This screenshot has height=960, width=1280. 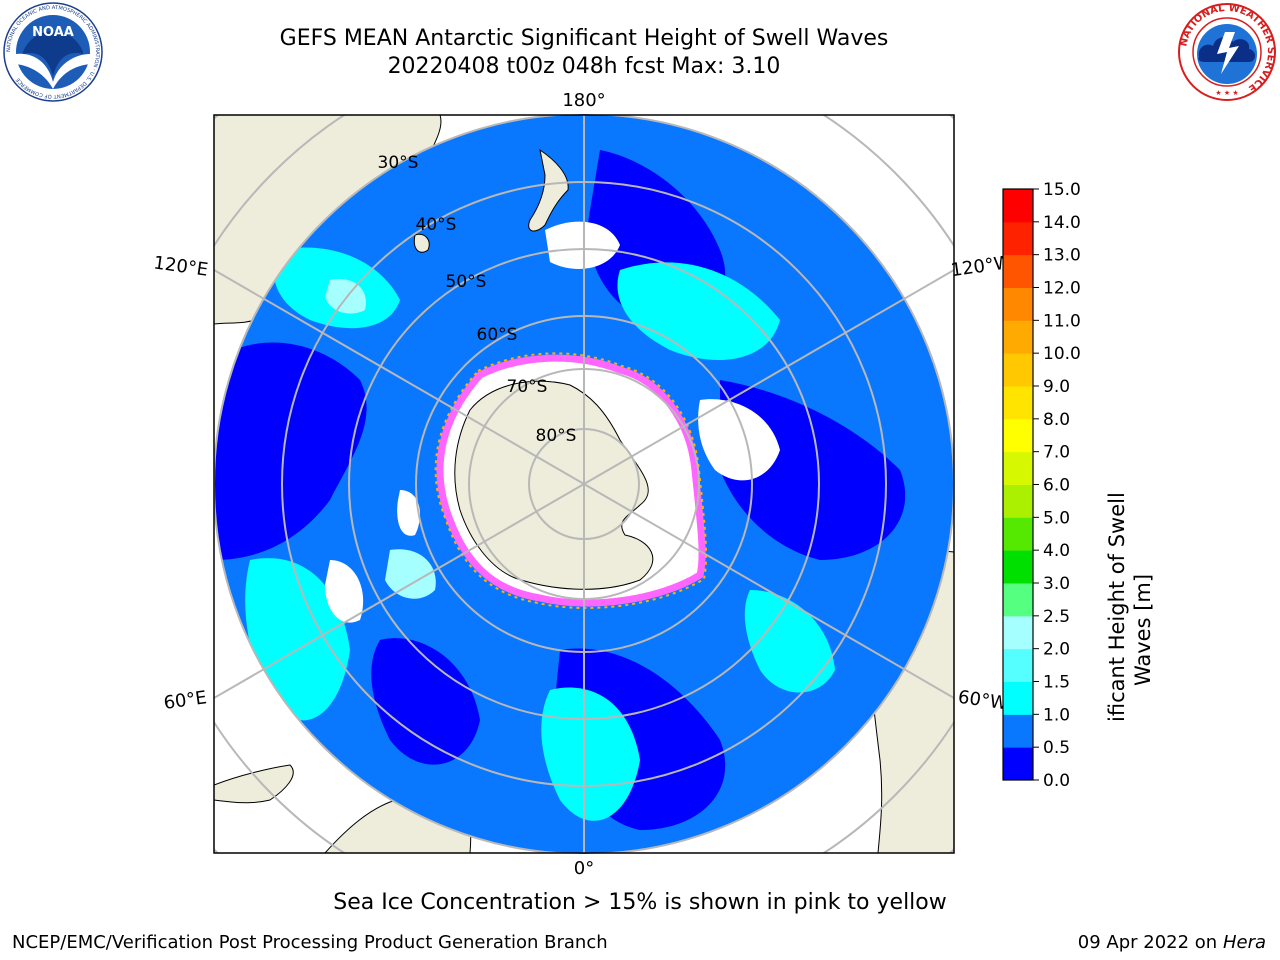 What do you see at coordinates (1056, 518) in the screenshot?
I see `colorbar-tick-label: 5.0` at bounding box center [1056, 518].